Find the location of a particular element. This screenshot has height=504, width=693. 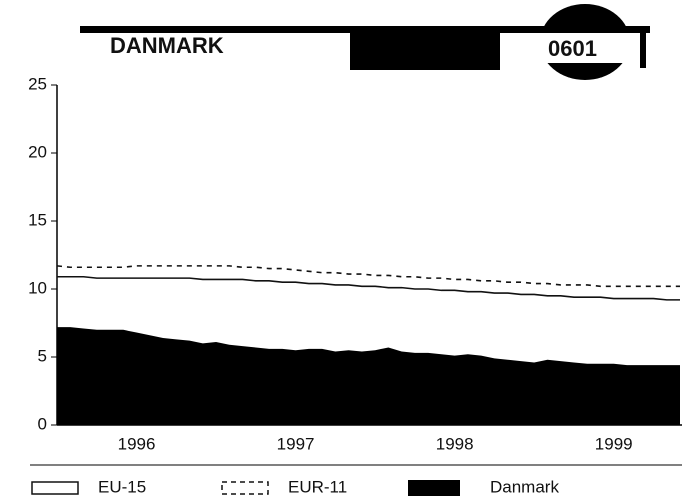

y-tick-label: 5 is located at coordinates (42, 355).